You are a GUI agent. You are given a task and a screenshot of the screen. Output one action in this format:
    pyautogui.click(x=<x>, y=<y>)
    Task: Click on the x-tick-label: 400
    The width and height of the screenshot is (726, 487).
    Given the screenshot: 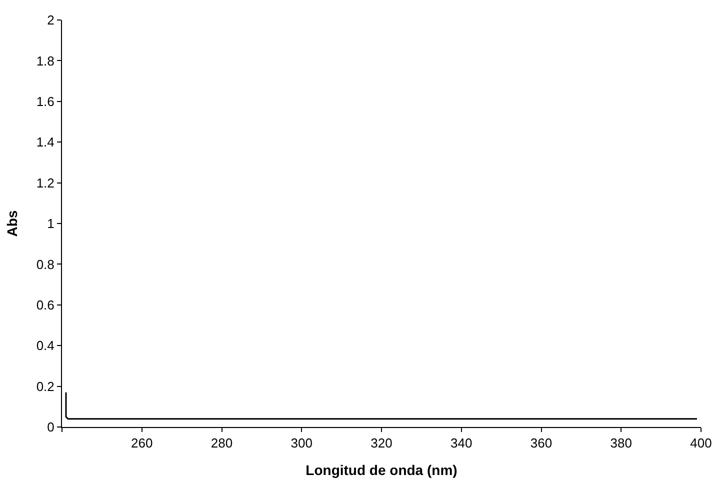 What is the action you would take?
    pyautogui.click(x=701, y=443)
    